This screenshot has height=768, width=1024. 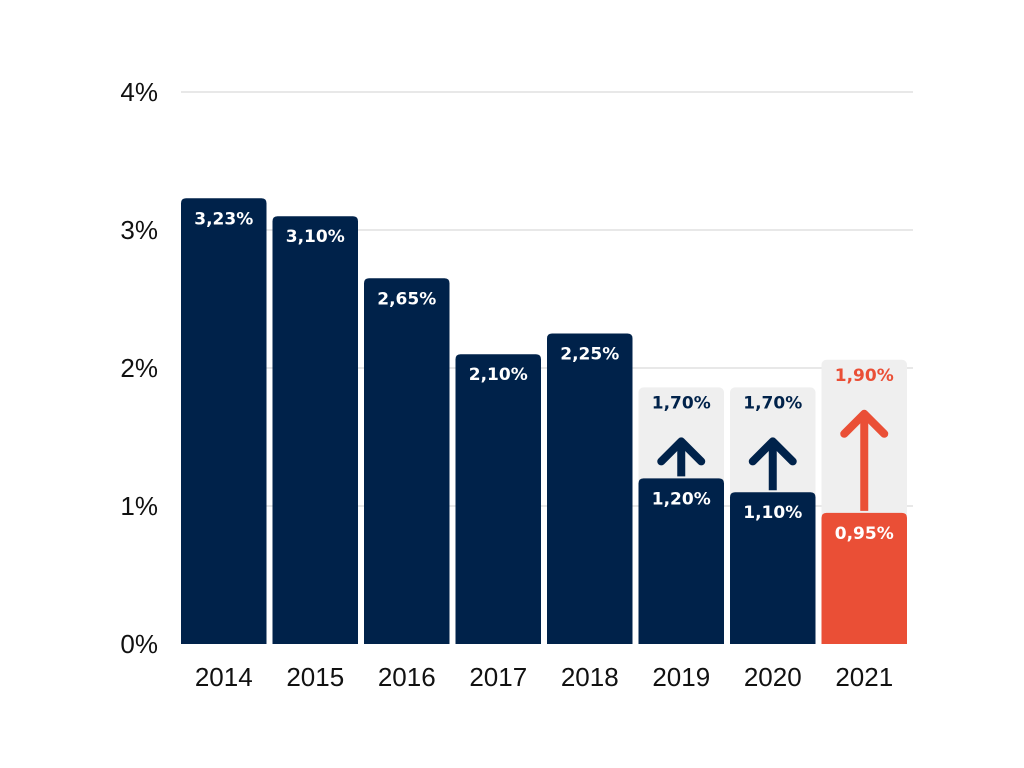 I want to click on target-label-2020: 1,70%, so click(x=772, y=403).